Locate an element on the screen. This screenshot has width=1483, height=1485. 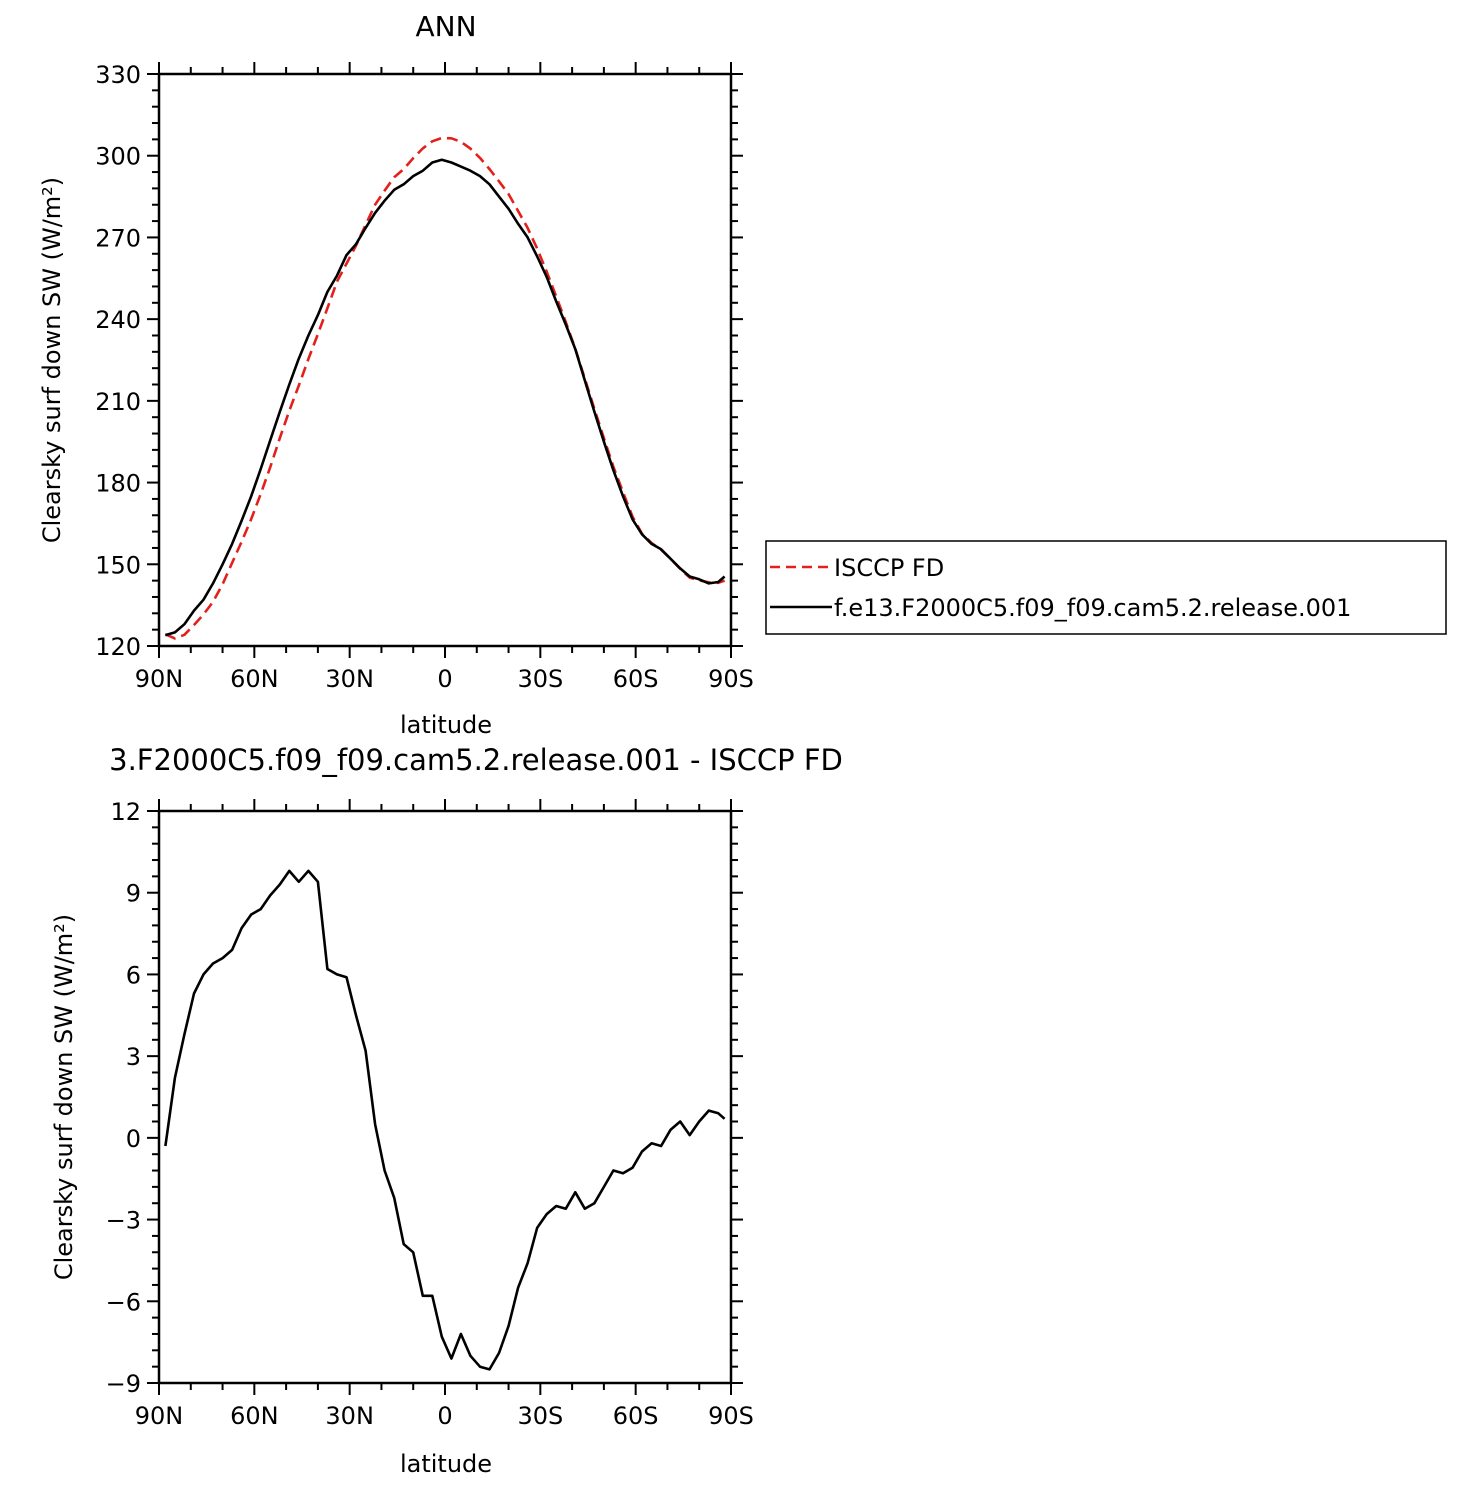
y-tick-label: 300 is located at coordinates (118, 157).